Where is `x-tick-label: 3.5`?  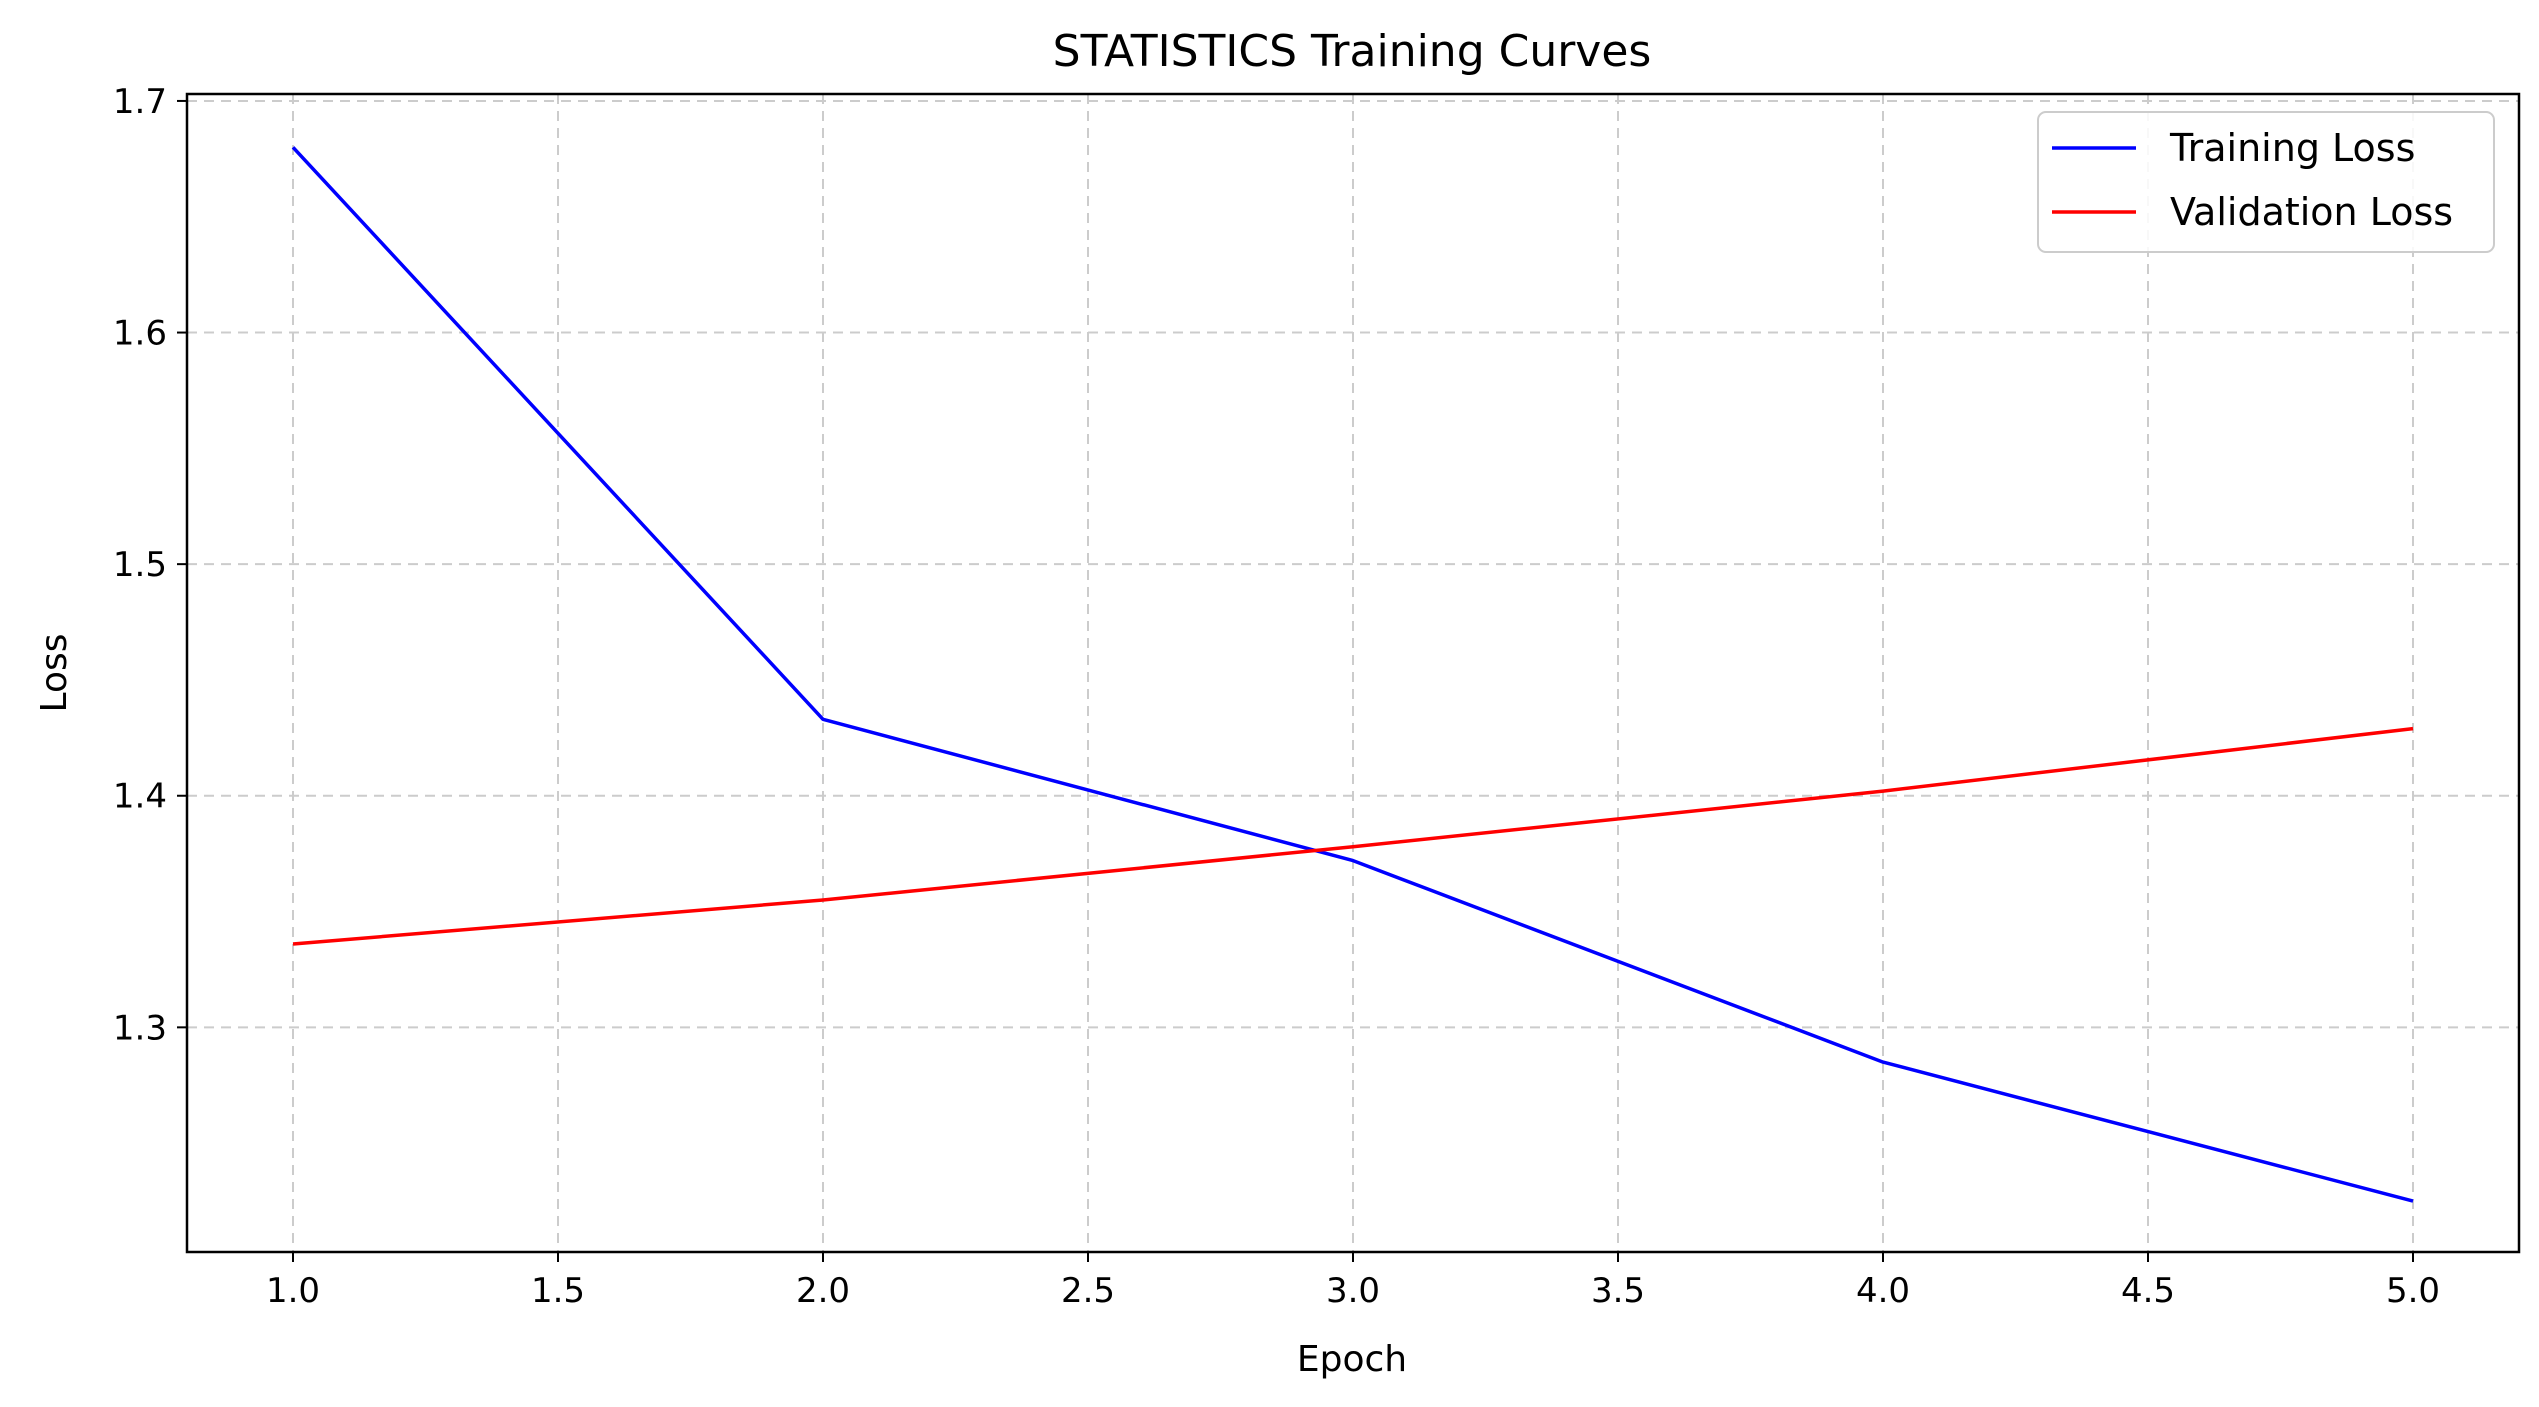 x-tick-label: 3.5 is located at coordinates (1618, 1291).